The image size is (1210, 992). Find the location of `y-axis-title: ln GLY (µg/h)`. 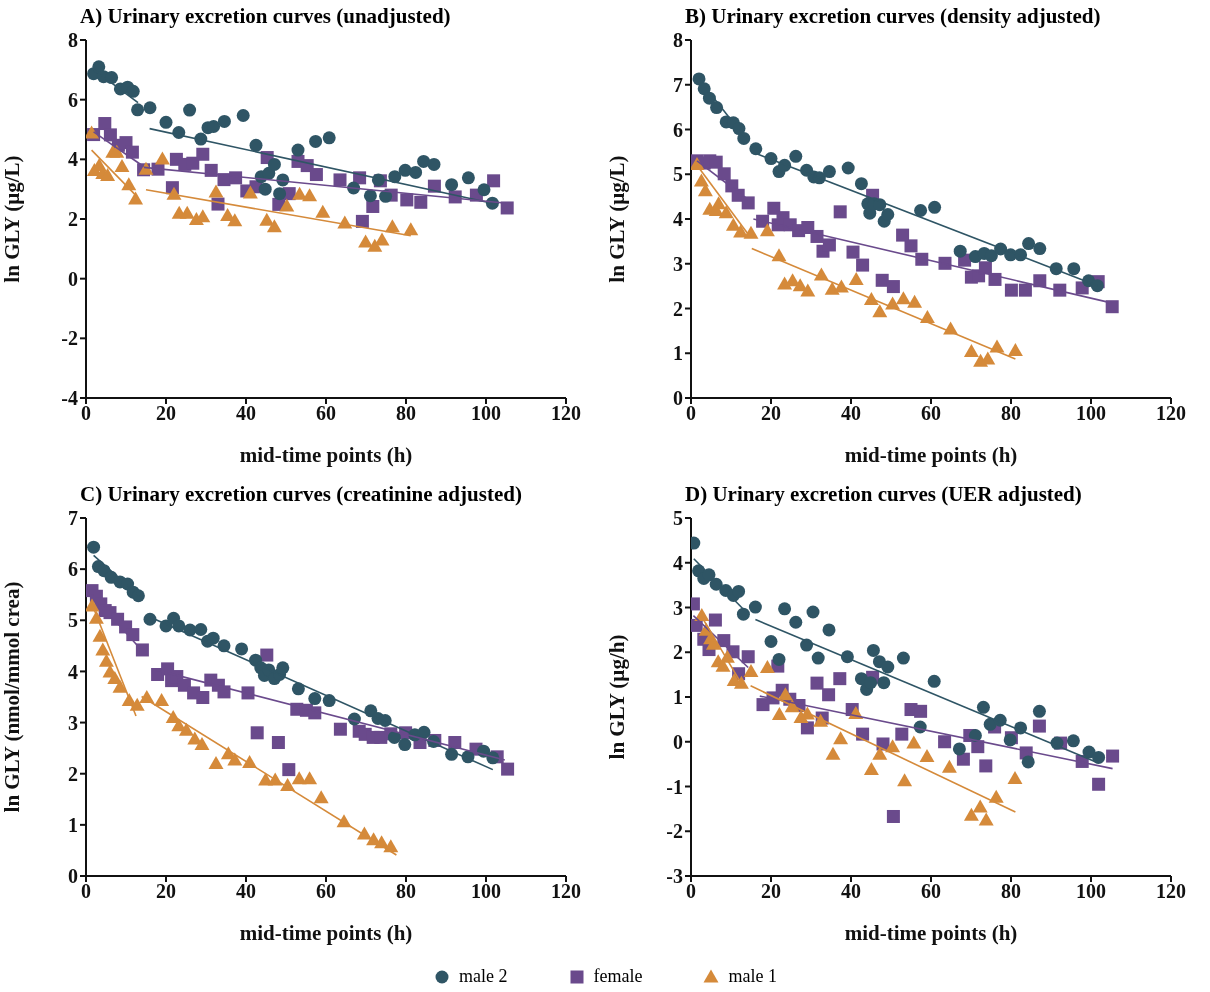

y-axis-title: ln GLY (µg/h) is located at coordinates (617, 697).